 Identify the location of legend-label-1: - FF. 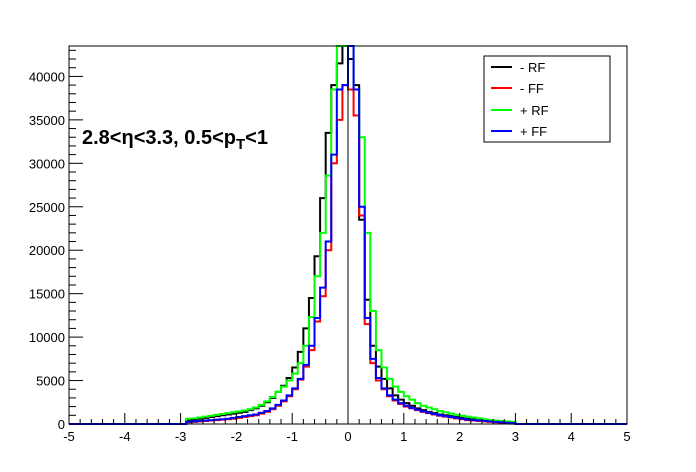
(532, 88).